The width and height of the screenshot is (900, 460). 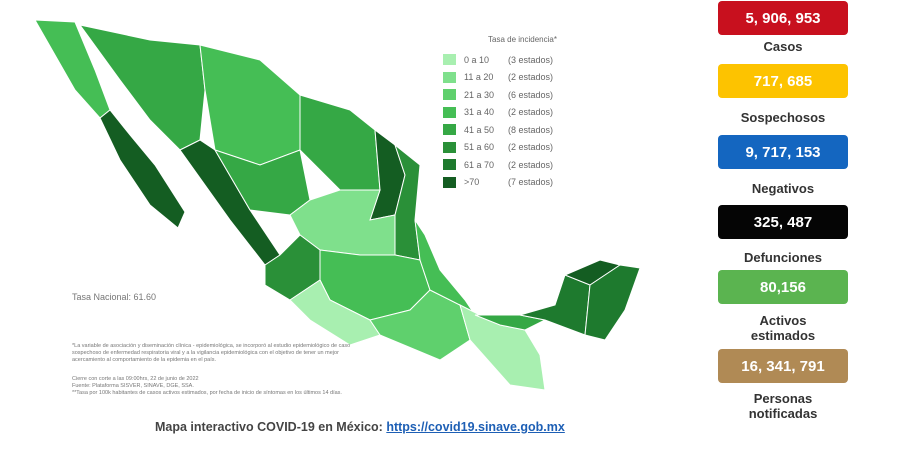 I want to click on legend-item: 11 a 20 (2 estados), so click(x=498, y=77).